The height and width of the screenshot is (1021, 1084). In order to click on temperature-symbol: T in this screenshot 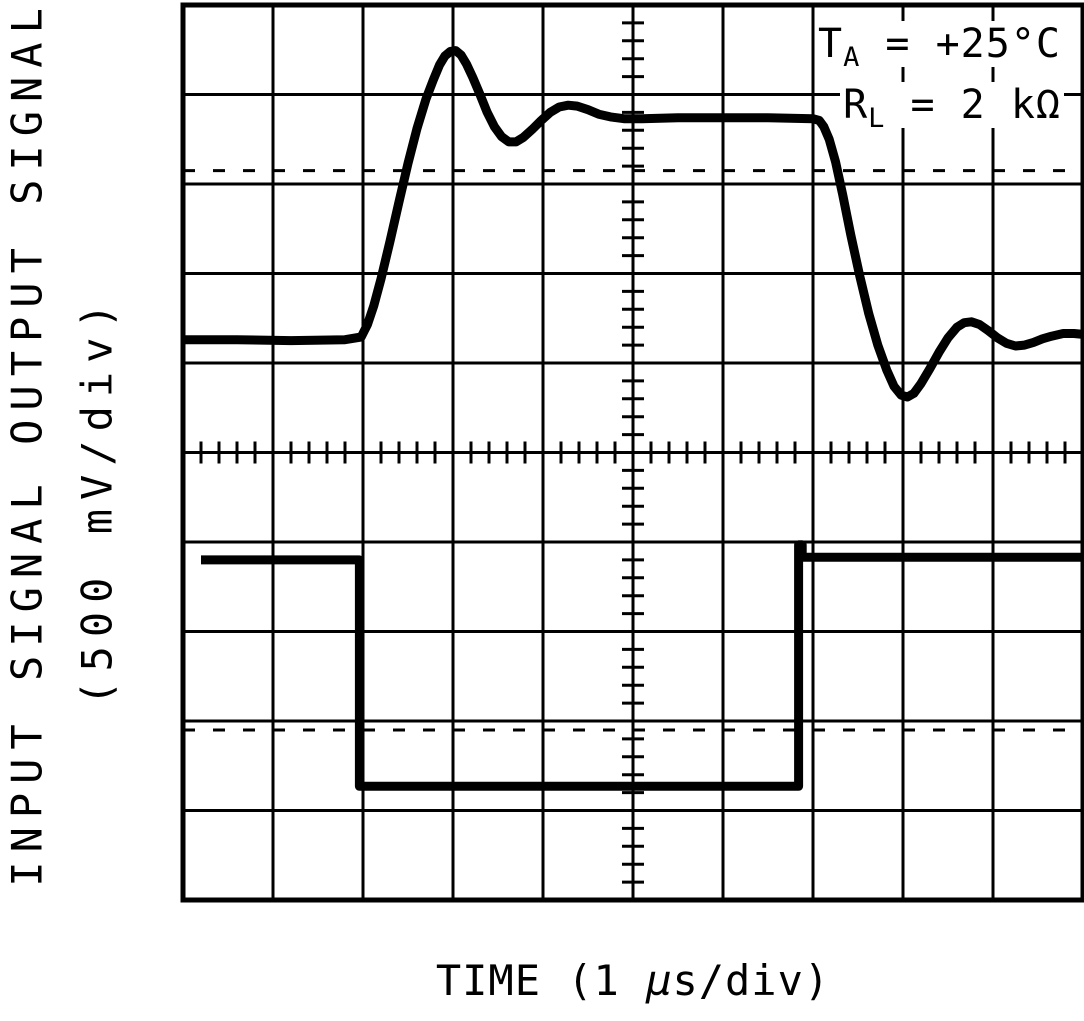, I will do `click(830, 44)`.